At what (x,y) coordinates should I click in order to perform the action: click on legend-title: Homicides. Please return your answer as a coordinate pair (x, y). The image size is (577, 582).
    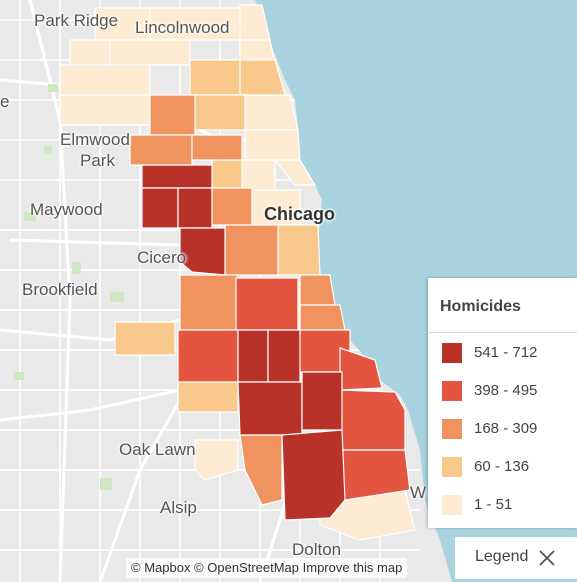
    Looking at the image, I should click on (480, 306).